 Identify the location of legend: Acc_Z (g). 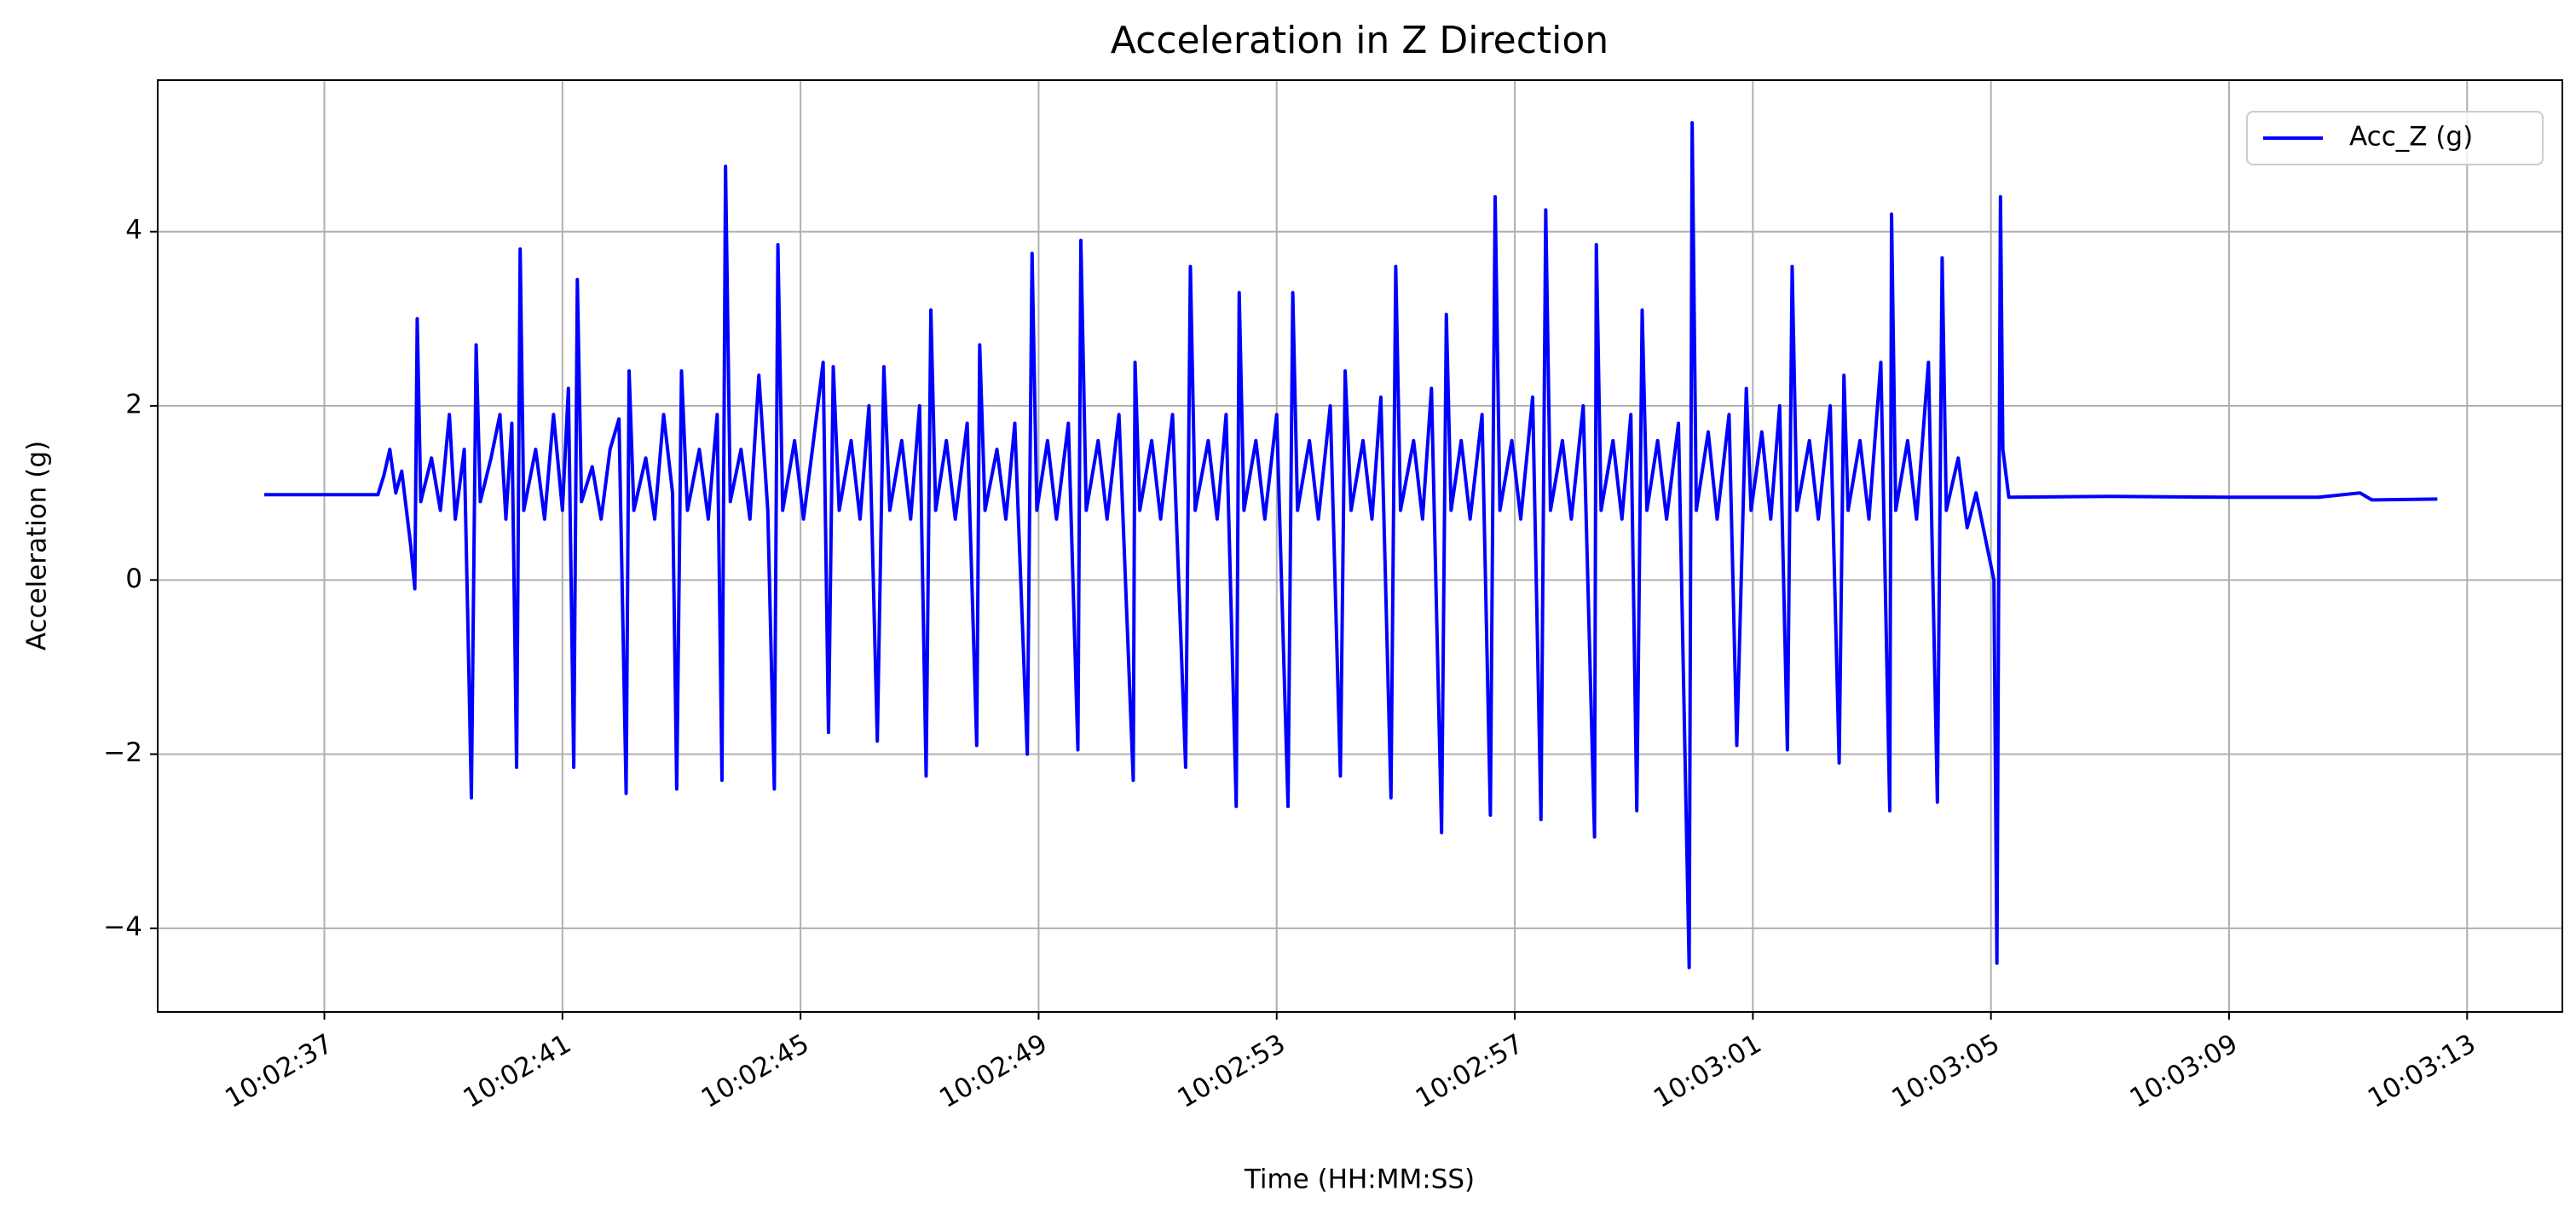
(2395, 138).